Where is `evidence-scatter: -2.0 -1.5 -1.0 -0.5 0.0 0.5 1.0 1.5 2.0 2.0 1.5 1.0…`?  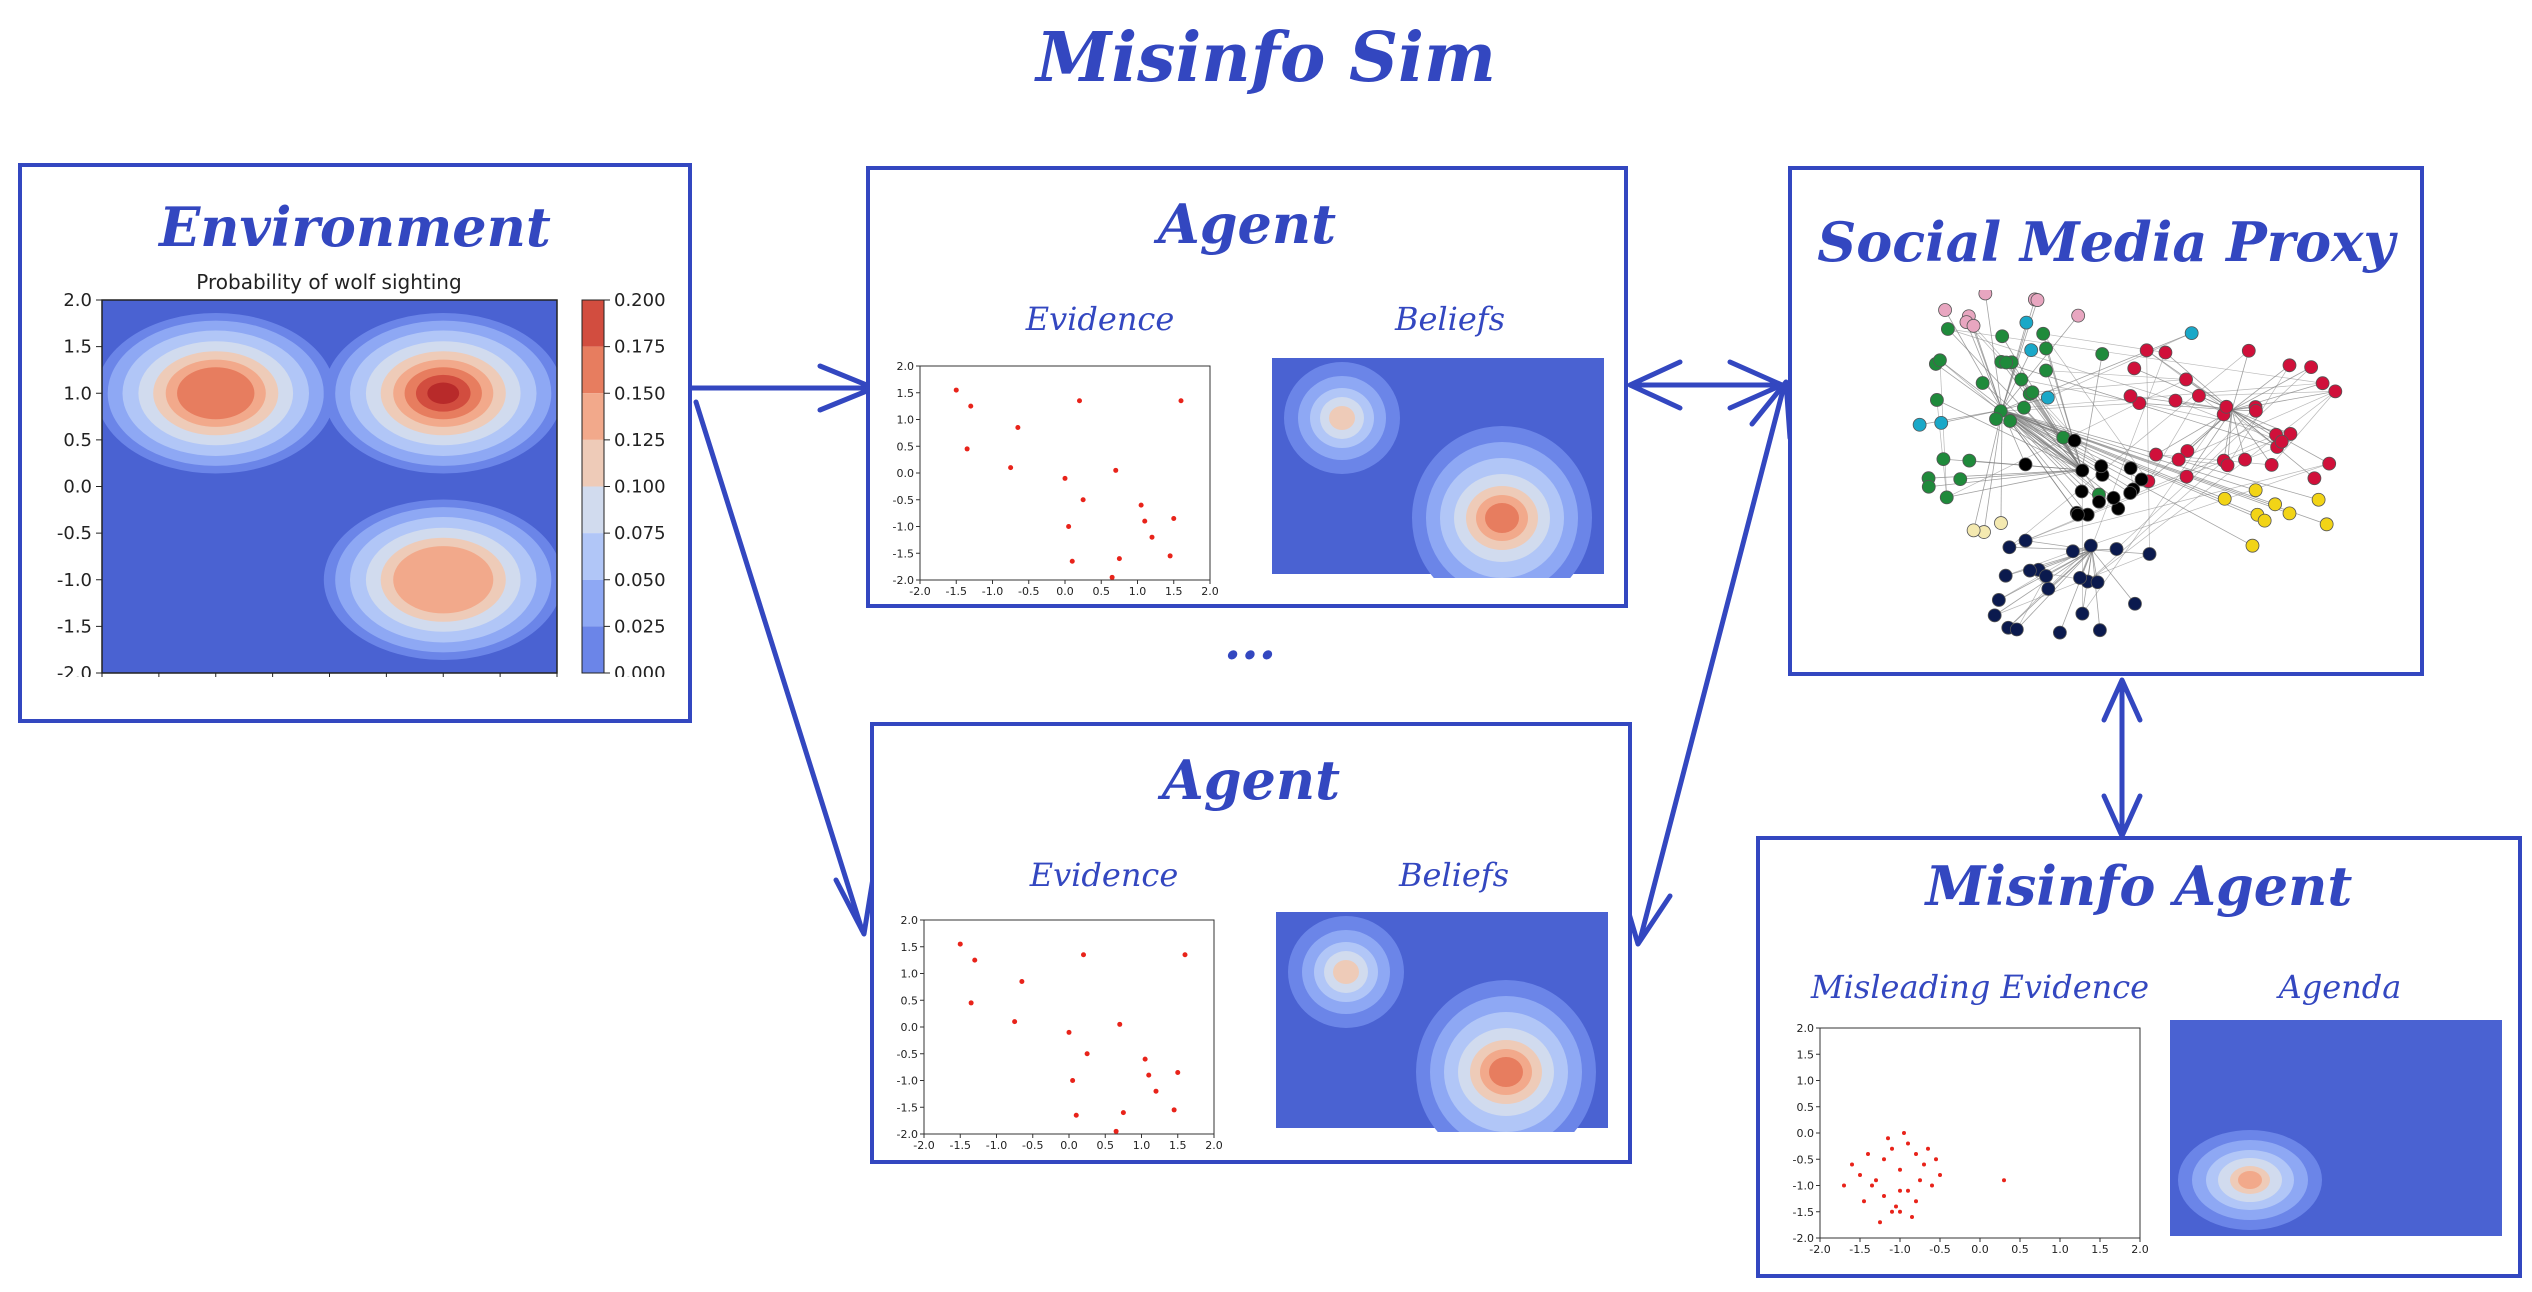 evidence-scatter: -2.0 -1.5 -1.0 -0.5 0.0 0.5 1.0 1.5 2.0 2.0 1.5 1.0… is located at coordinates (1056, 479).